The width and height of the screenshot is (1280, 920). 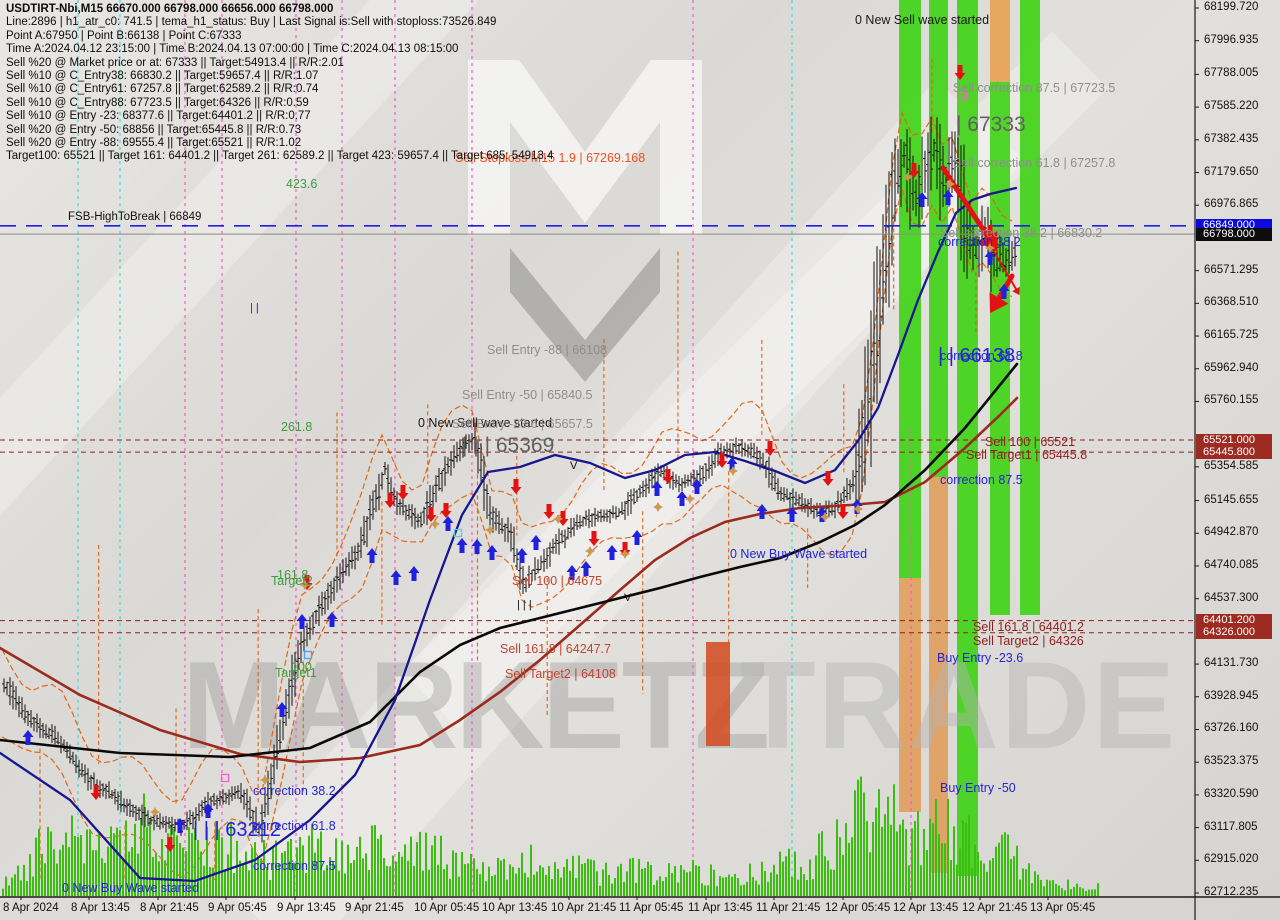 I want to click on time-tick-label: 12 Apr 13:45, so click(x=926, y=908).